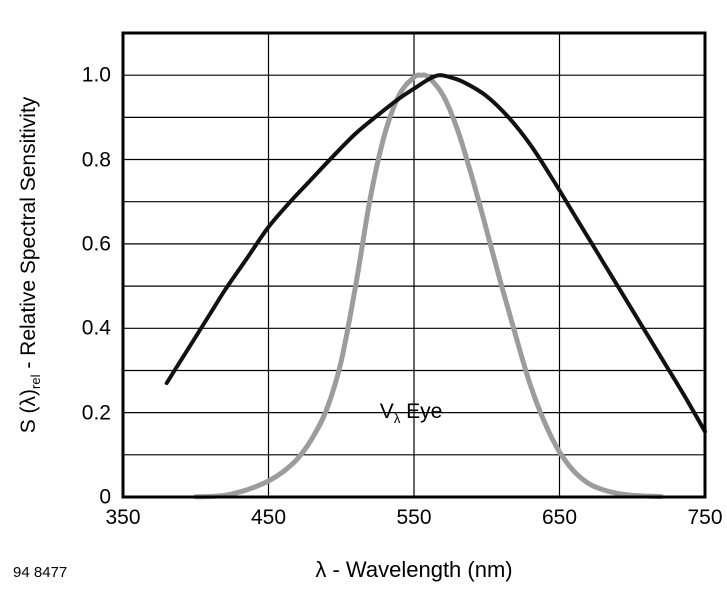  I want to click on x-tick-label: 750, so click(705, 517).